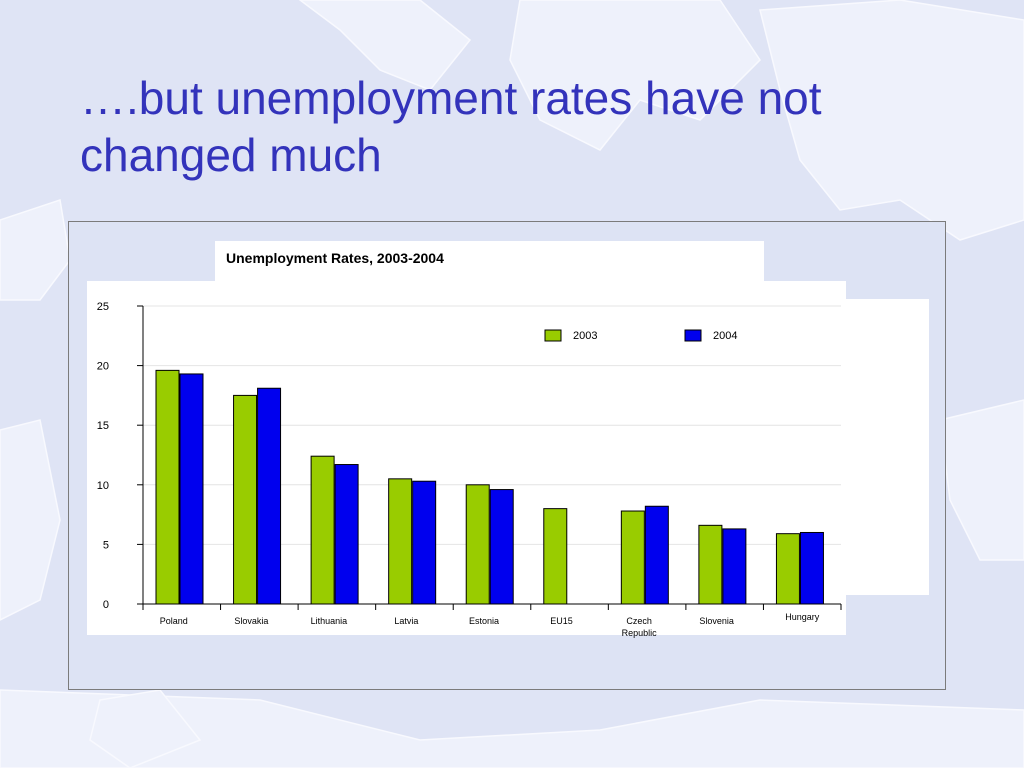  I want to click on bar-2004-czech-republic, so click(656, 555).